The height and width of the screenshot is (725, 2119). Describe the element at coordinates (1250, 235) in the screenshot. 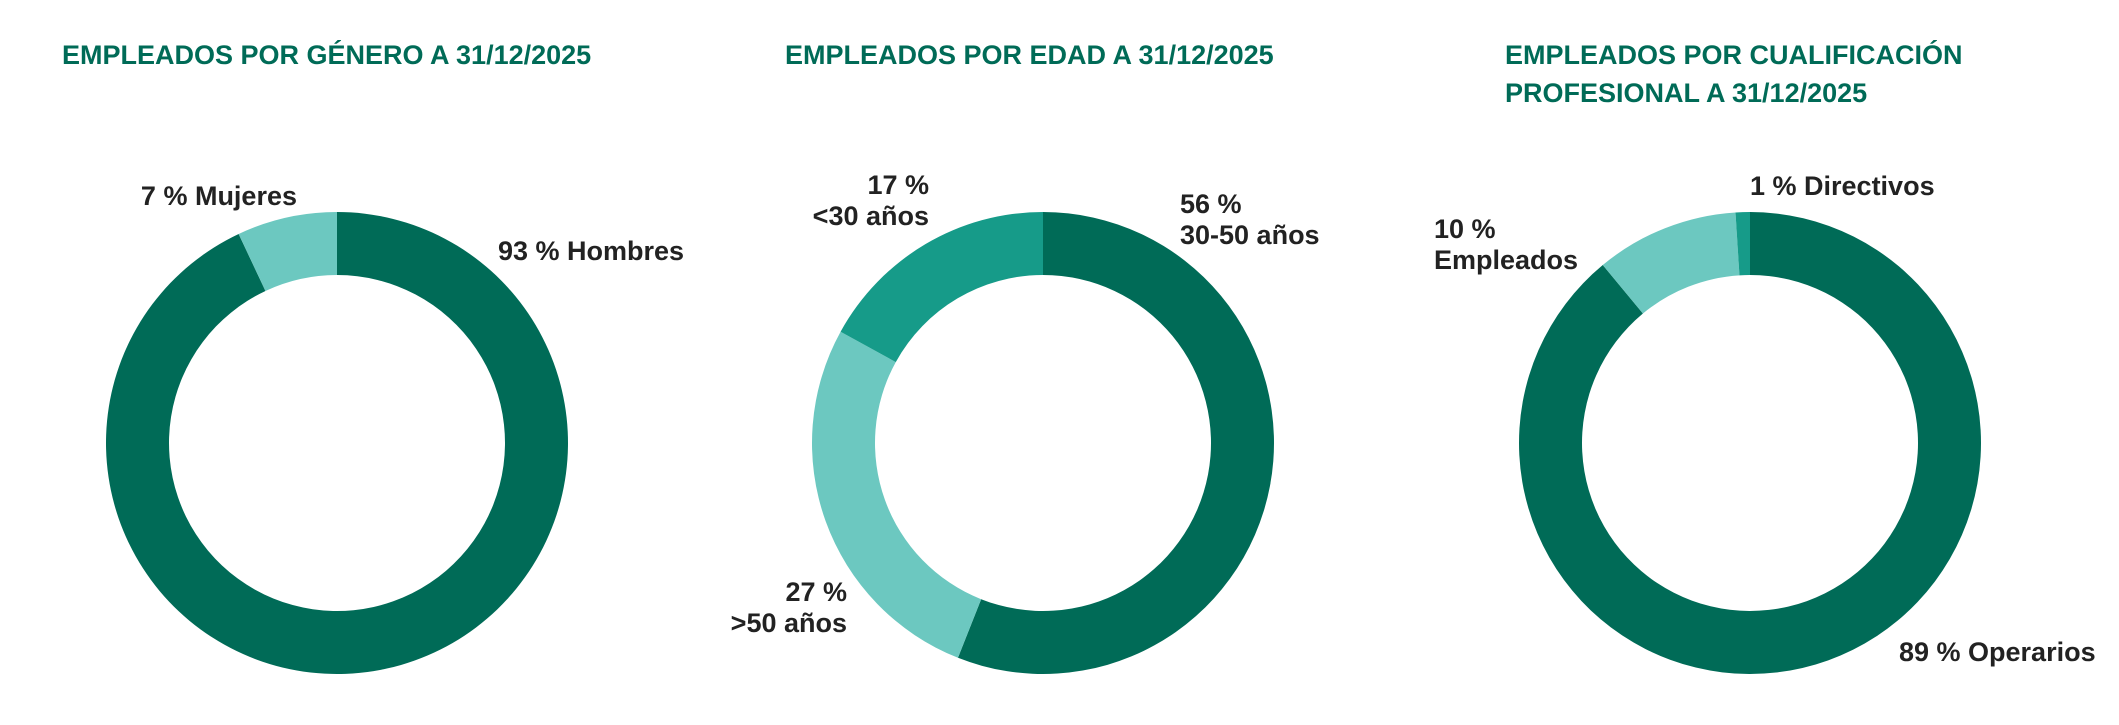

I see `slice-label-line: 30-50 años` at that location.